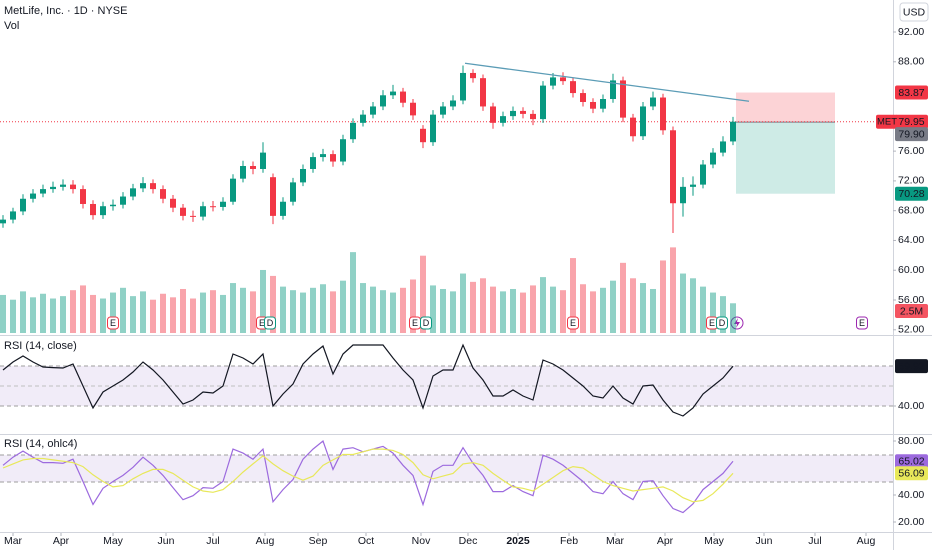 This screenshot has height=550, width=932. I want to click on y-tick-label: 52.00, so click(911, 330).